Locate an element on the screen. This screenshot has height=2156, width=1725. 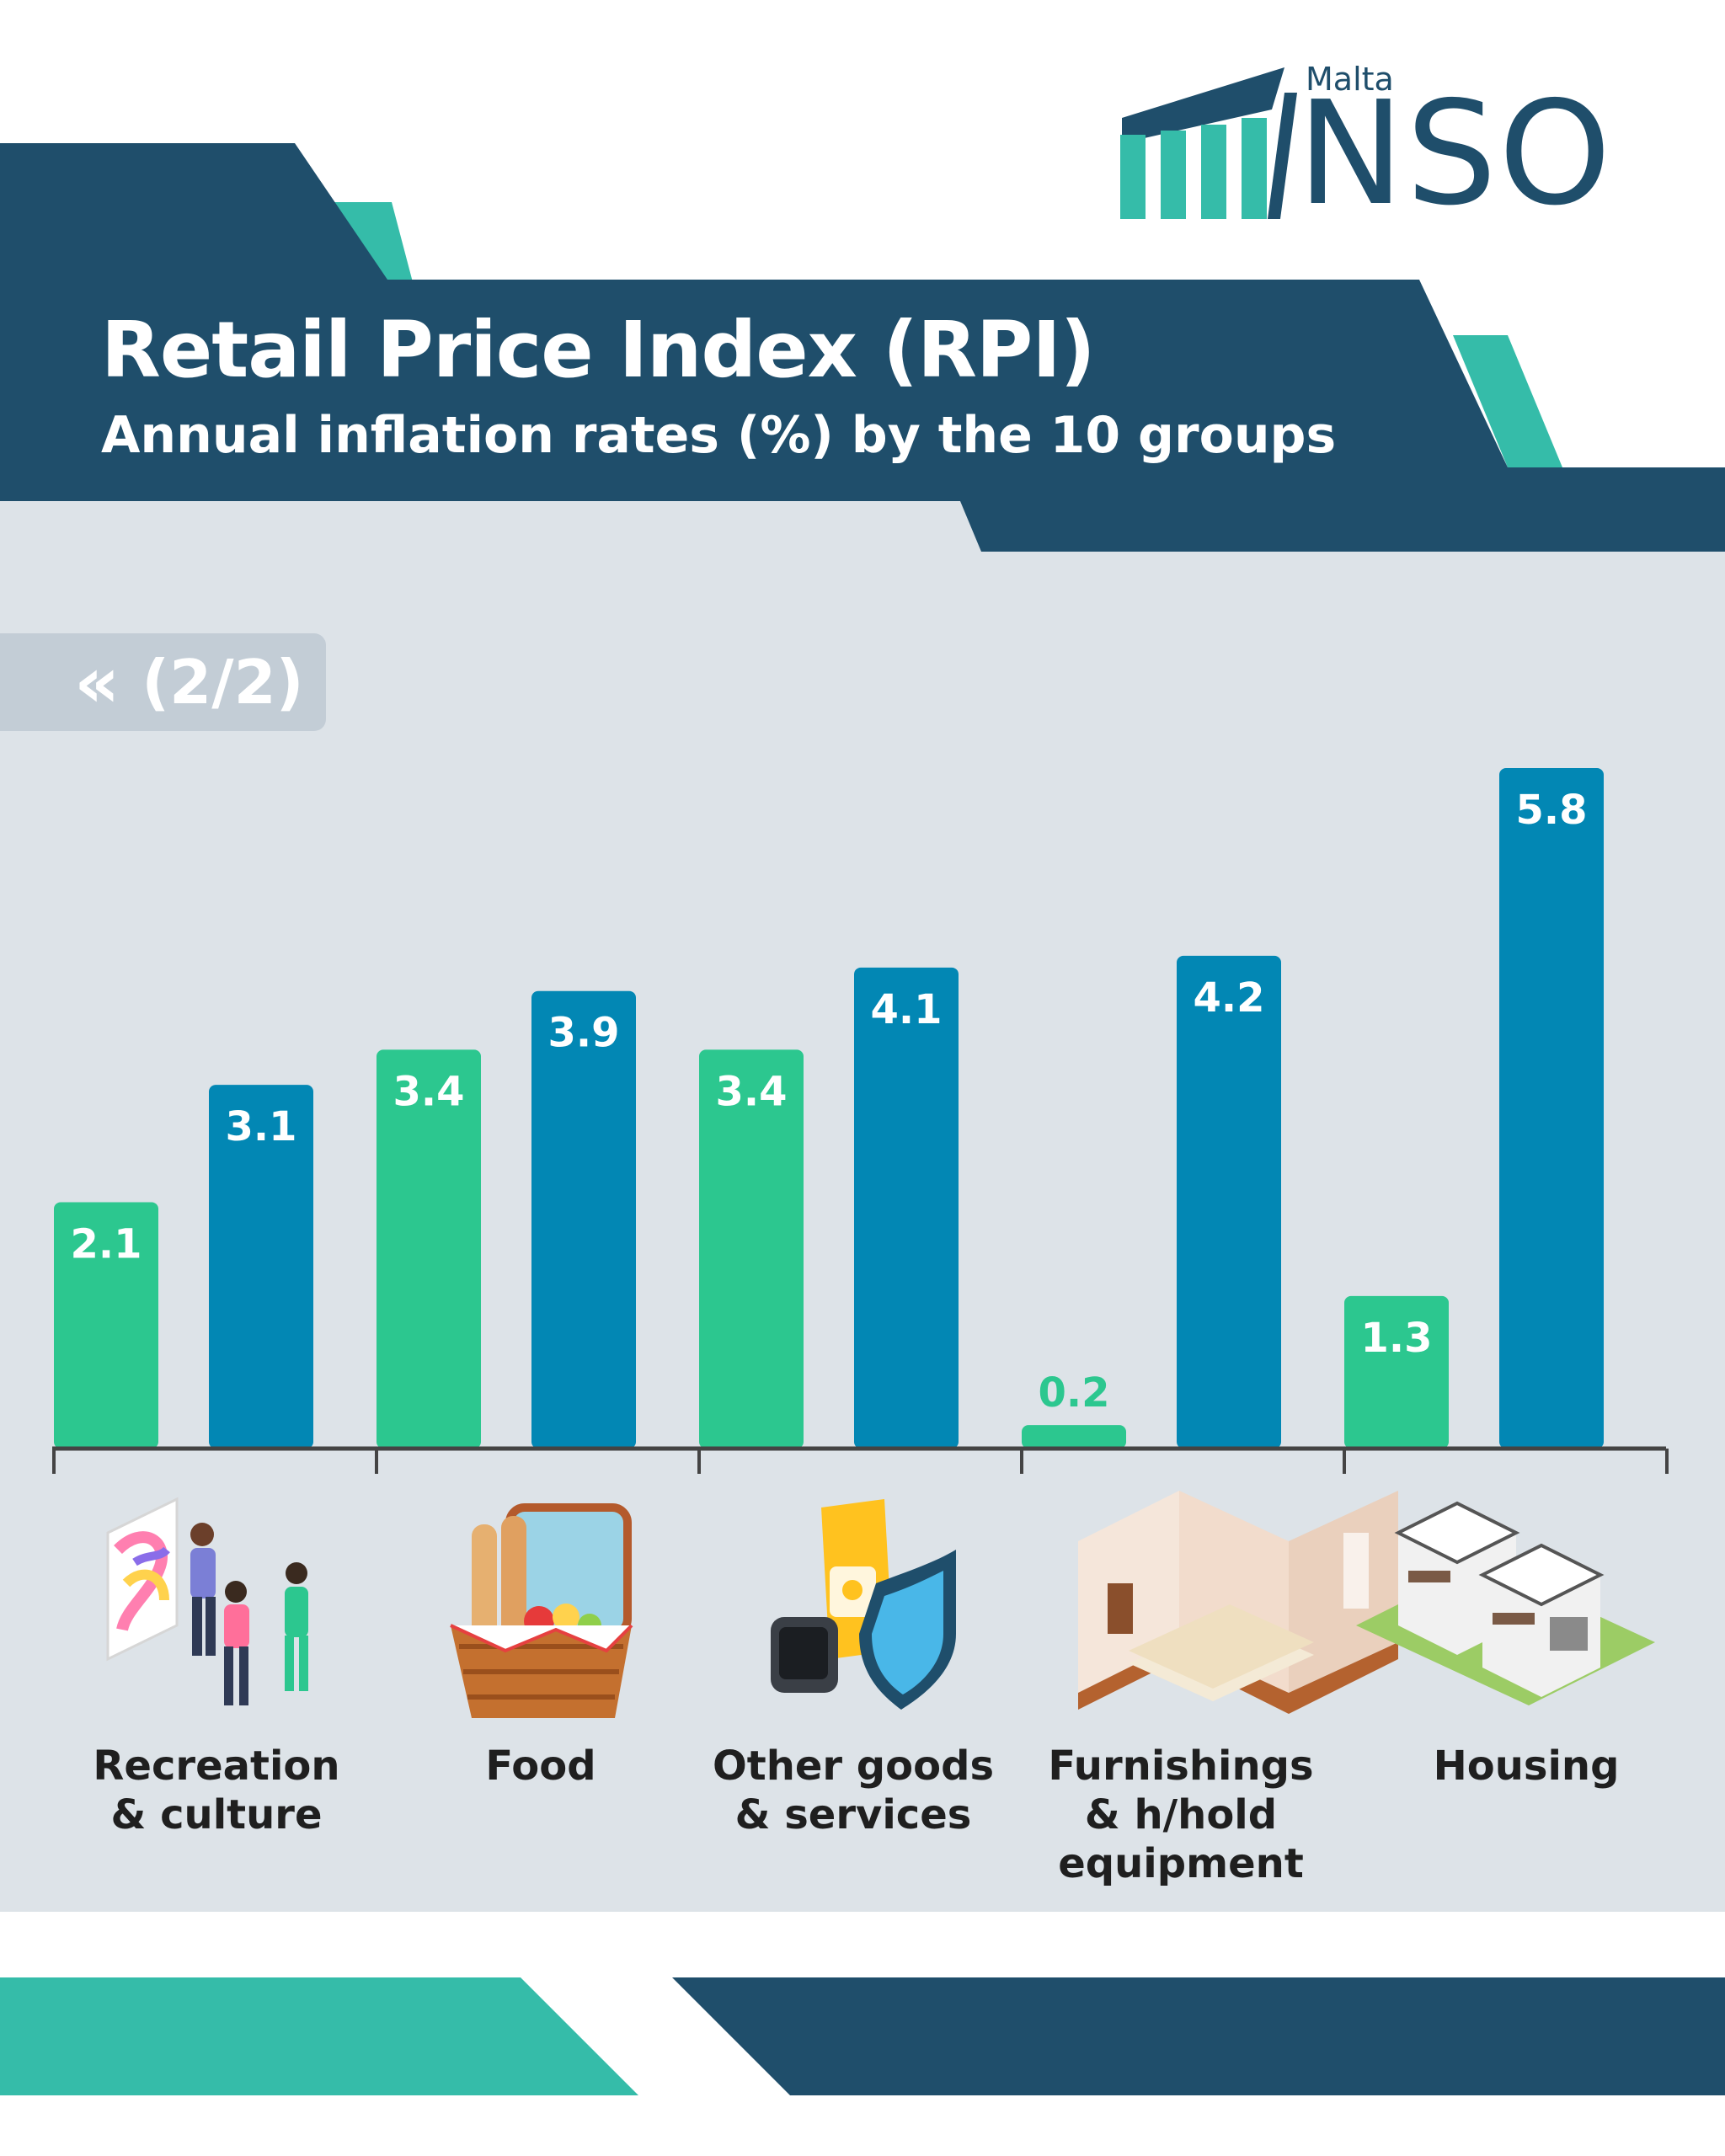
double-chevron-left-icon: « is located at coordinates (97, 682).